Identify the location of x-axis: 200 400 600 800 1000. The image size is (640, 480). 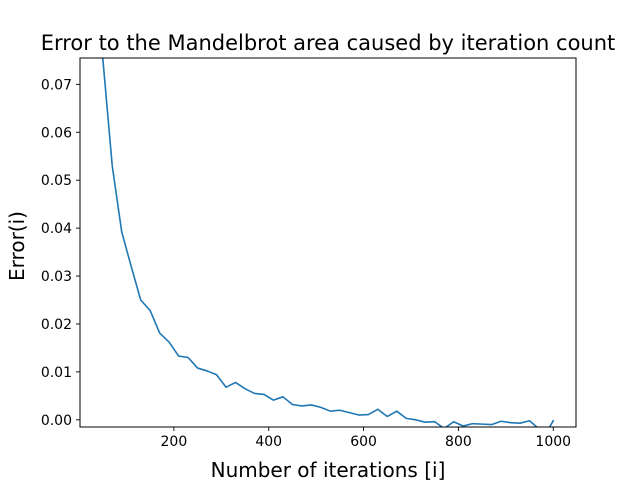
(366, 438).